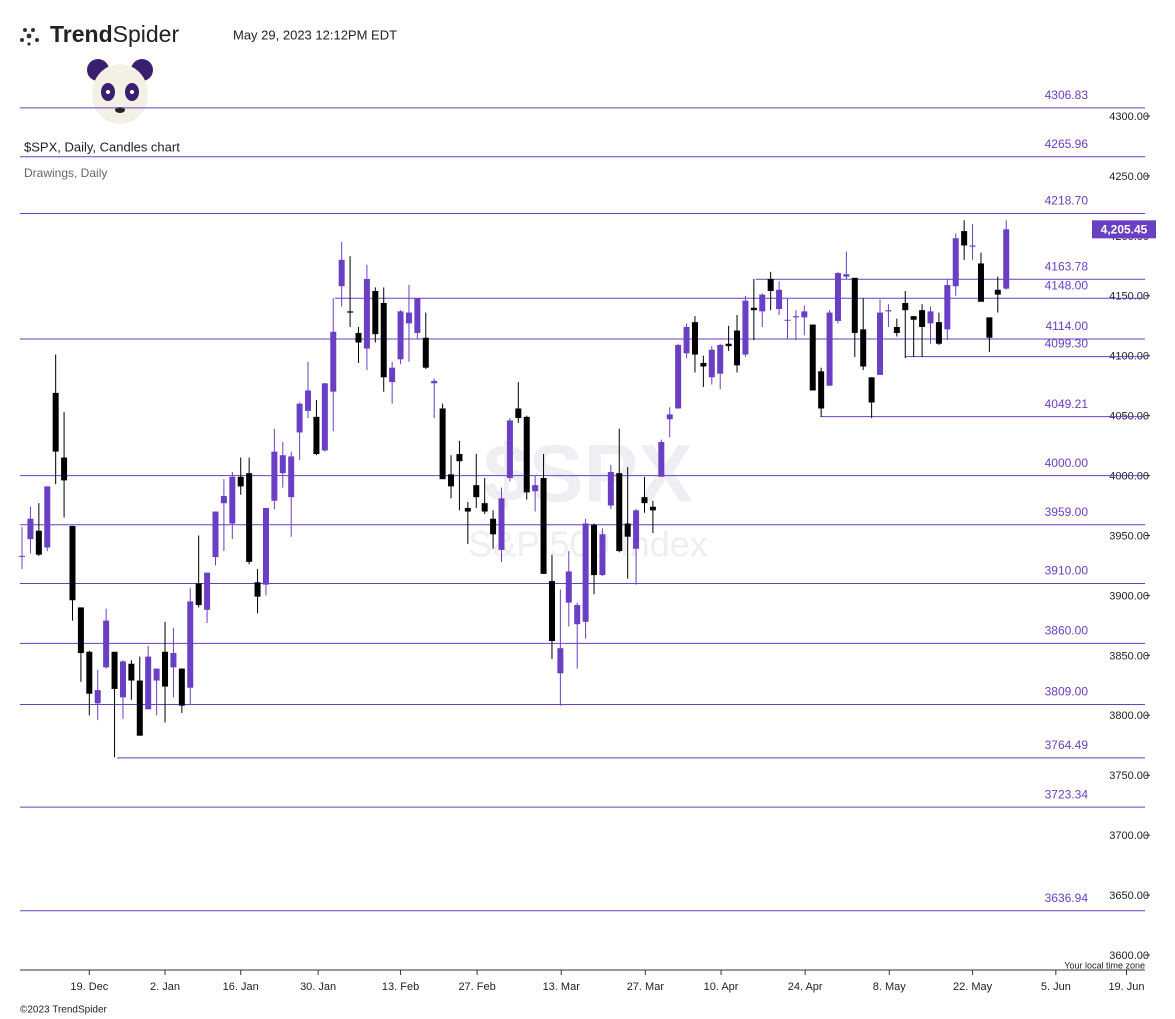  What do you see at coordinates (65, 173) in the screenshot?
I see `chart-subtitle: Drawings, Daily` at bounding box center [65, 173].